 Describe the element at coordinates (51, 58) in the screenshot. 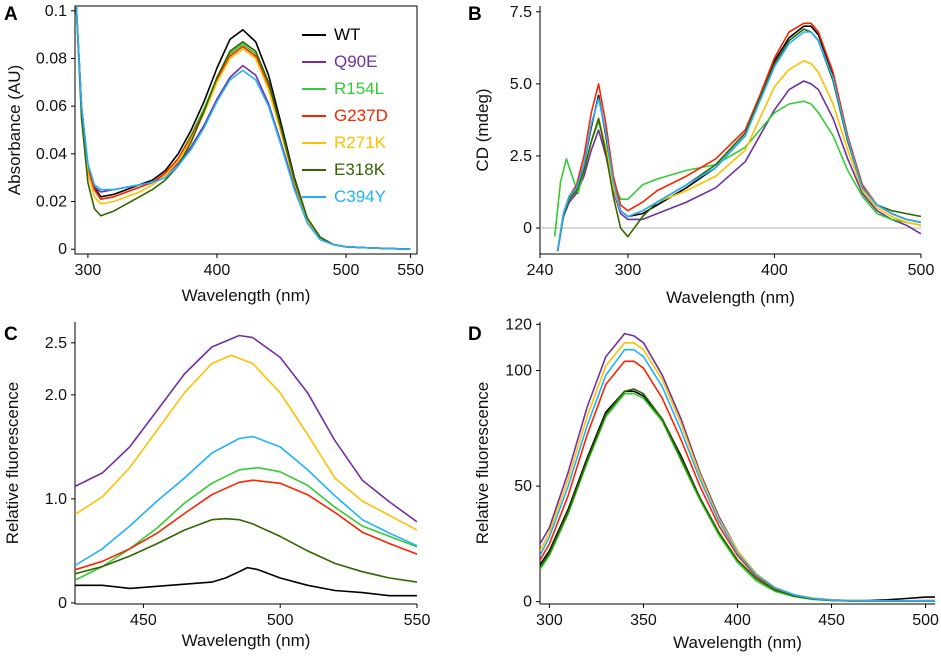

I see `y-tick-label: 0.08` at that location.